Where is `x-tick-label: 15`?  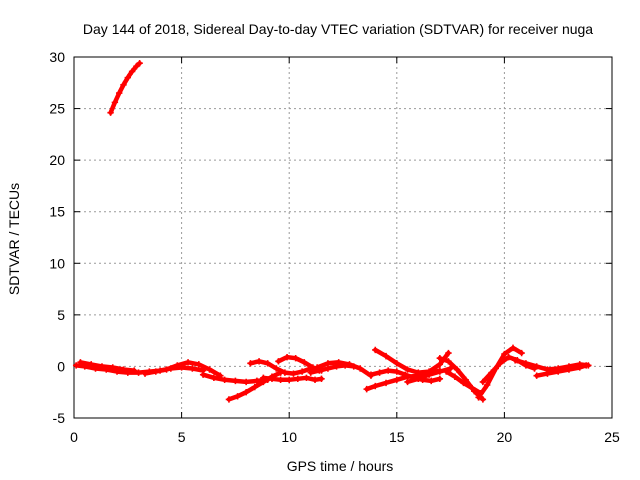
x-tick-label: 15 is located at coordinates (397, 437).